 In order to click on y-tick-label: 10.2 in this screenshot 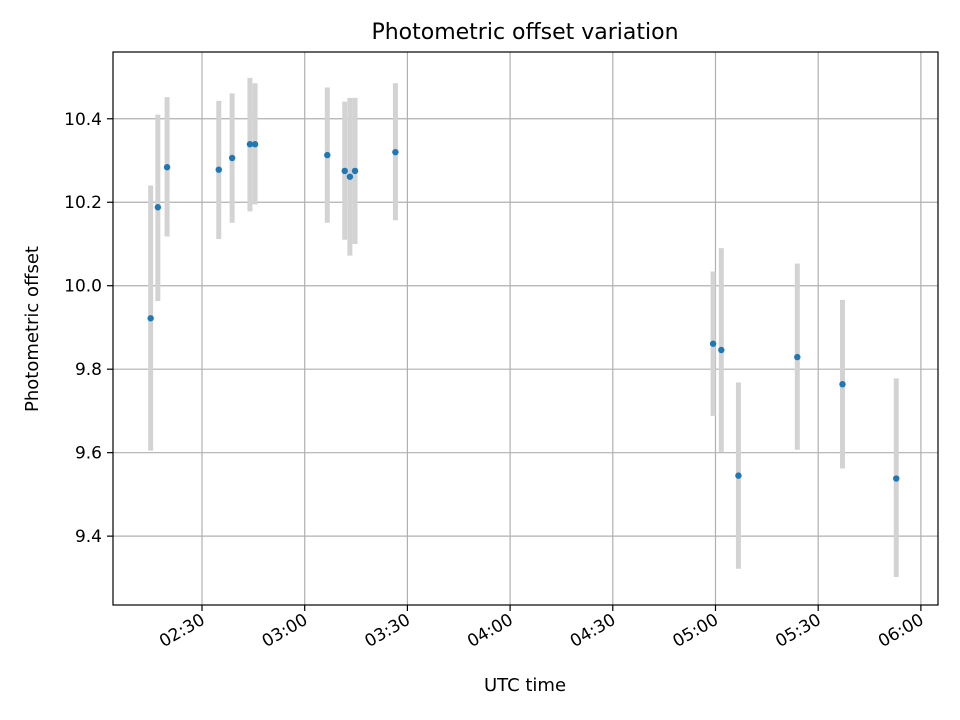, I will do `click(83, 203)`.